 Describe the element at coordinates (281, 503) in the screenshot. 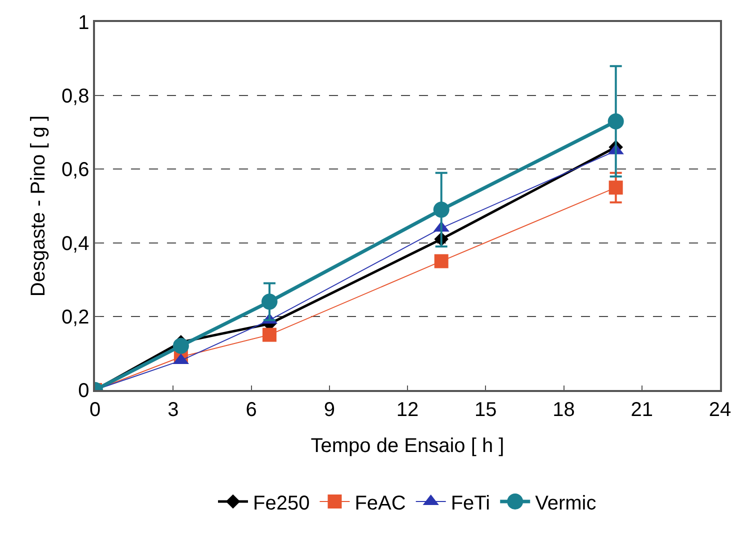

I see `legend-label: Fe250` at that location.